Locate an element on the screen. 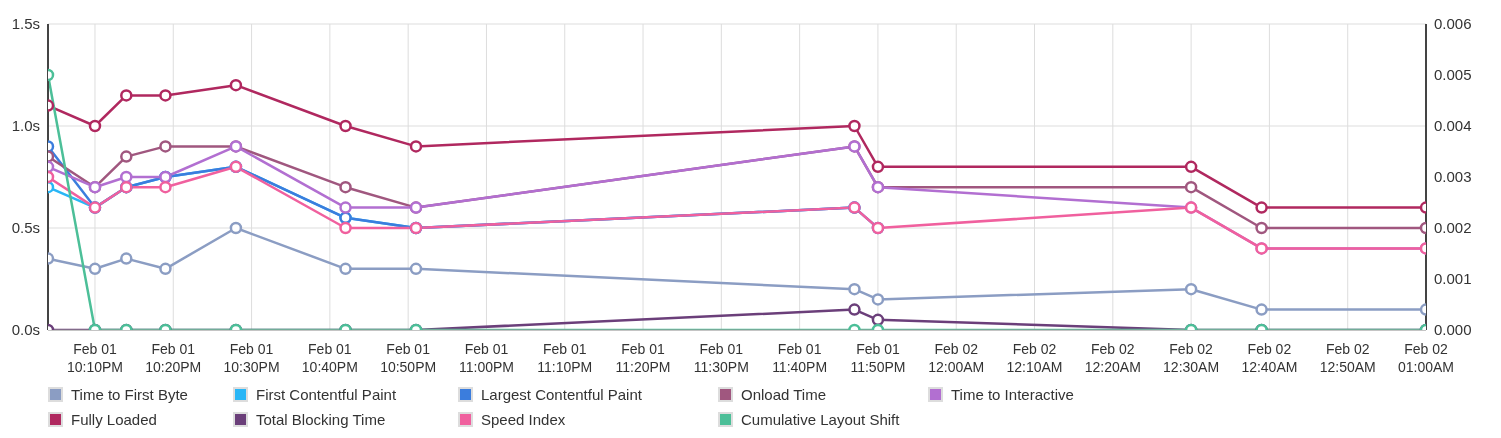 This screenshot has width=1501, height=438. y2-tick-label: 0.001 is located at coordinates (1453, 279).